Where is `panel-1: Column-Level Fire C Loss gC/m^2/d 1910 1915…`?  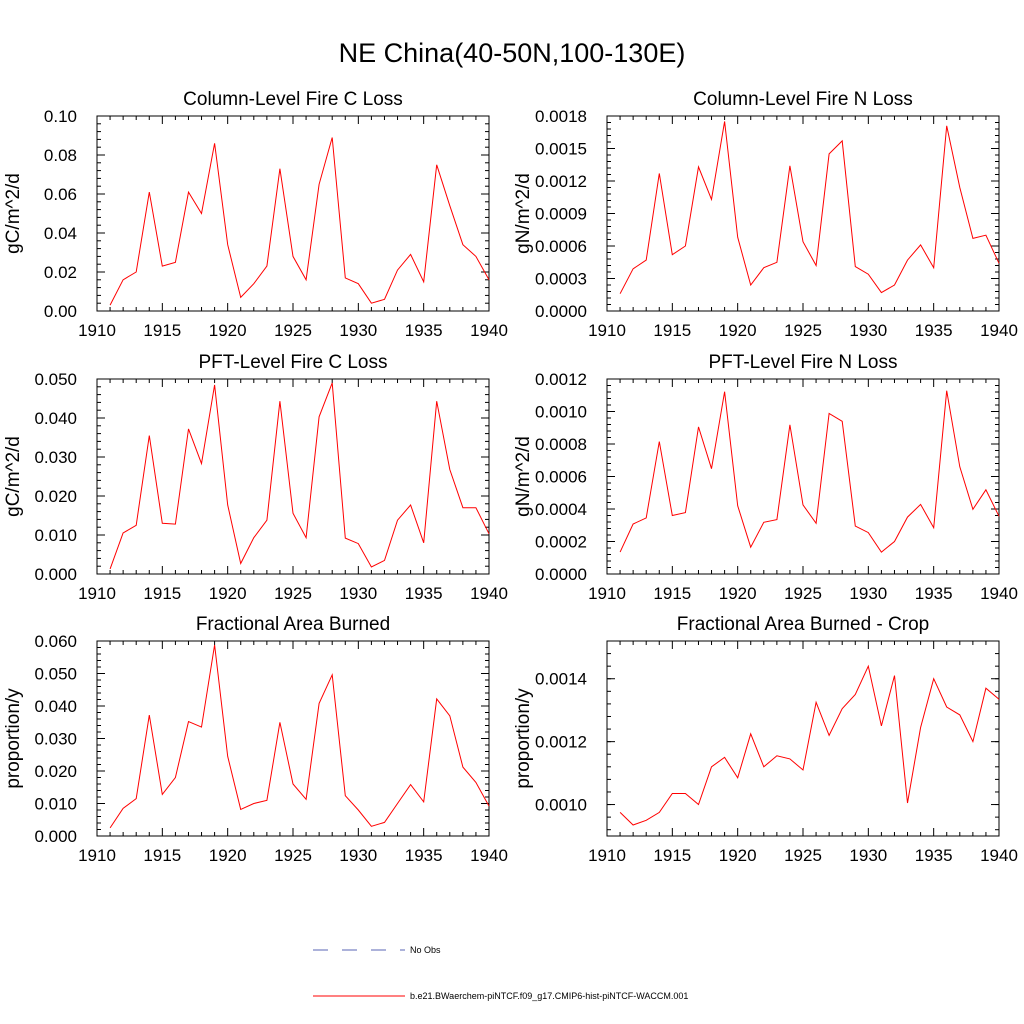
panel-1: Column-Level Fire C Loss gC/m^2/d 1910 1915… is located at coordinates (255, 214).